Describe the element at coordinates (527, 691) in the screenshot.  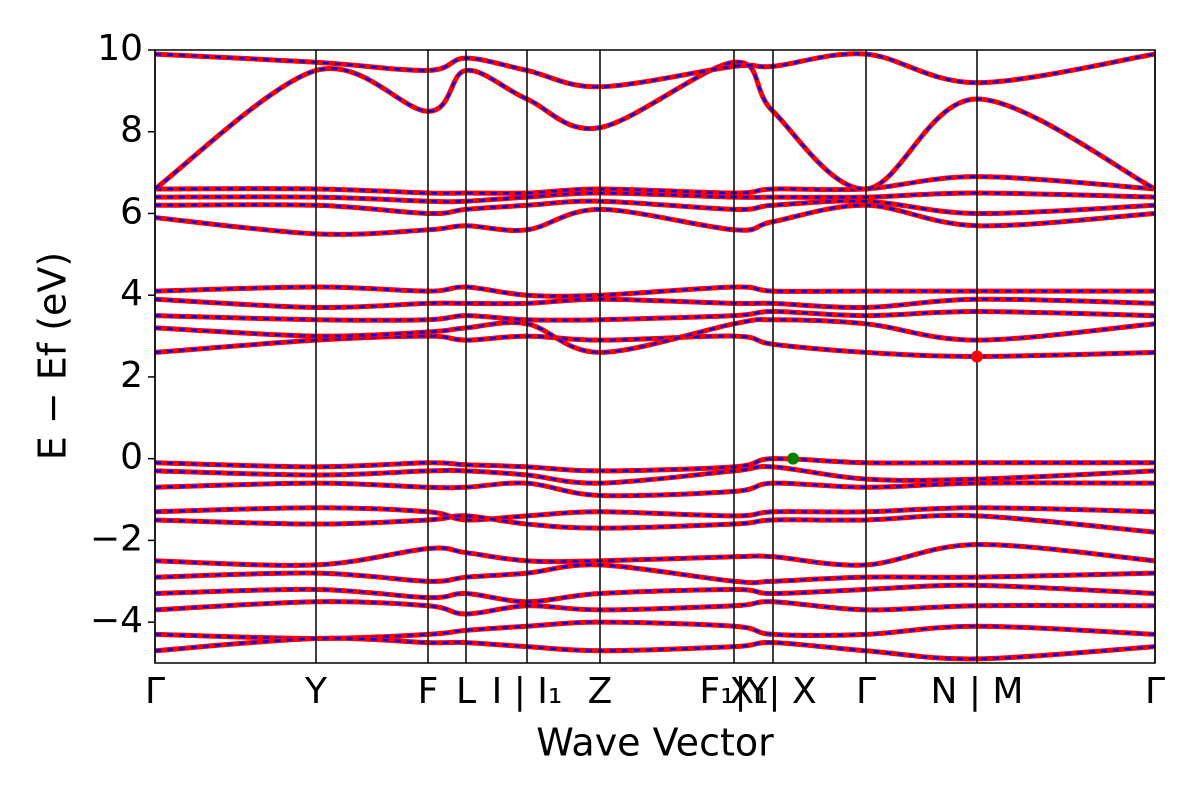
I see `x-tick-label: I | I₁` at that location.